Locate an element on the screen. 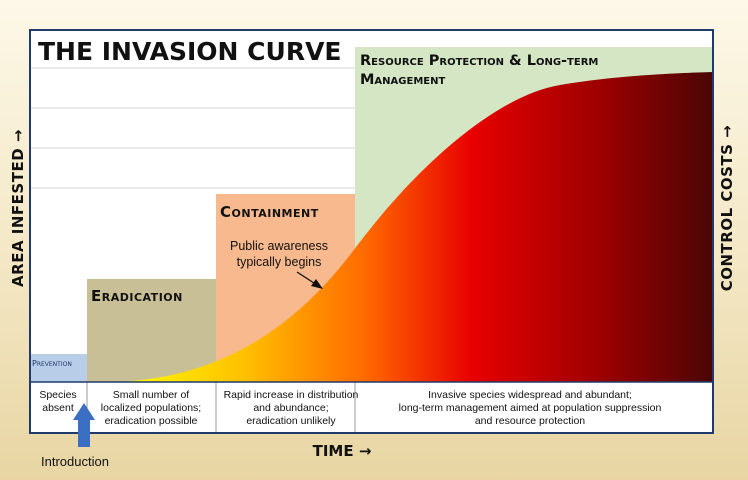 This screenshot has width=748, height=480. containment-desc-1: Rapid increase in distribution is located at coordinates (291, 395).